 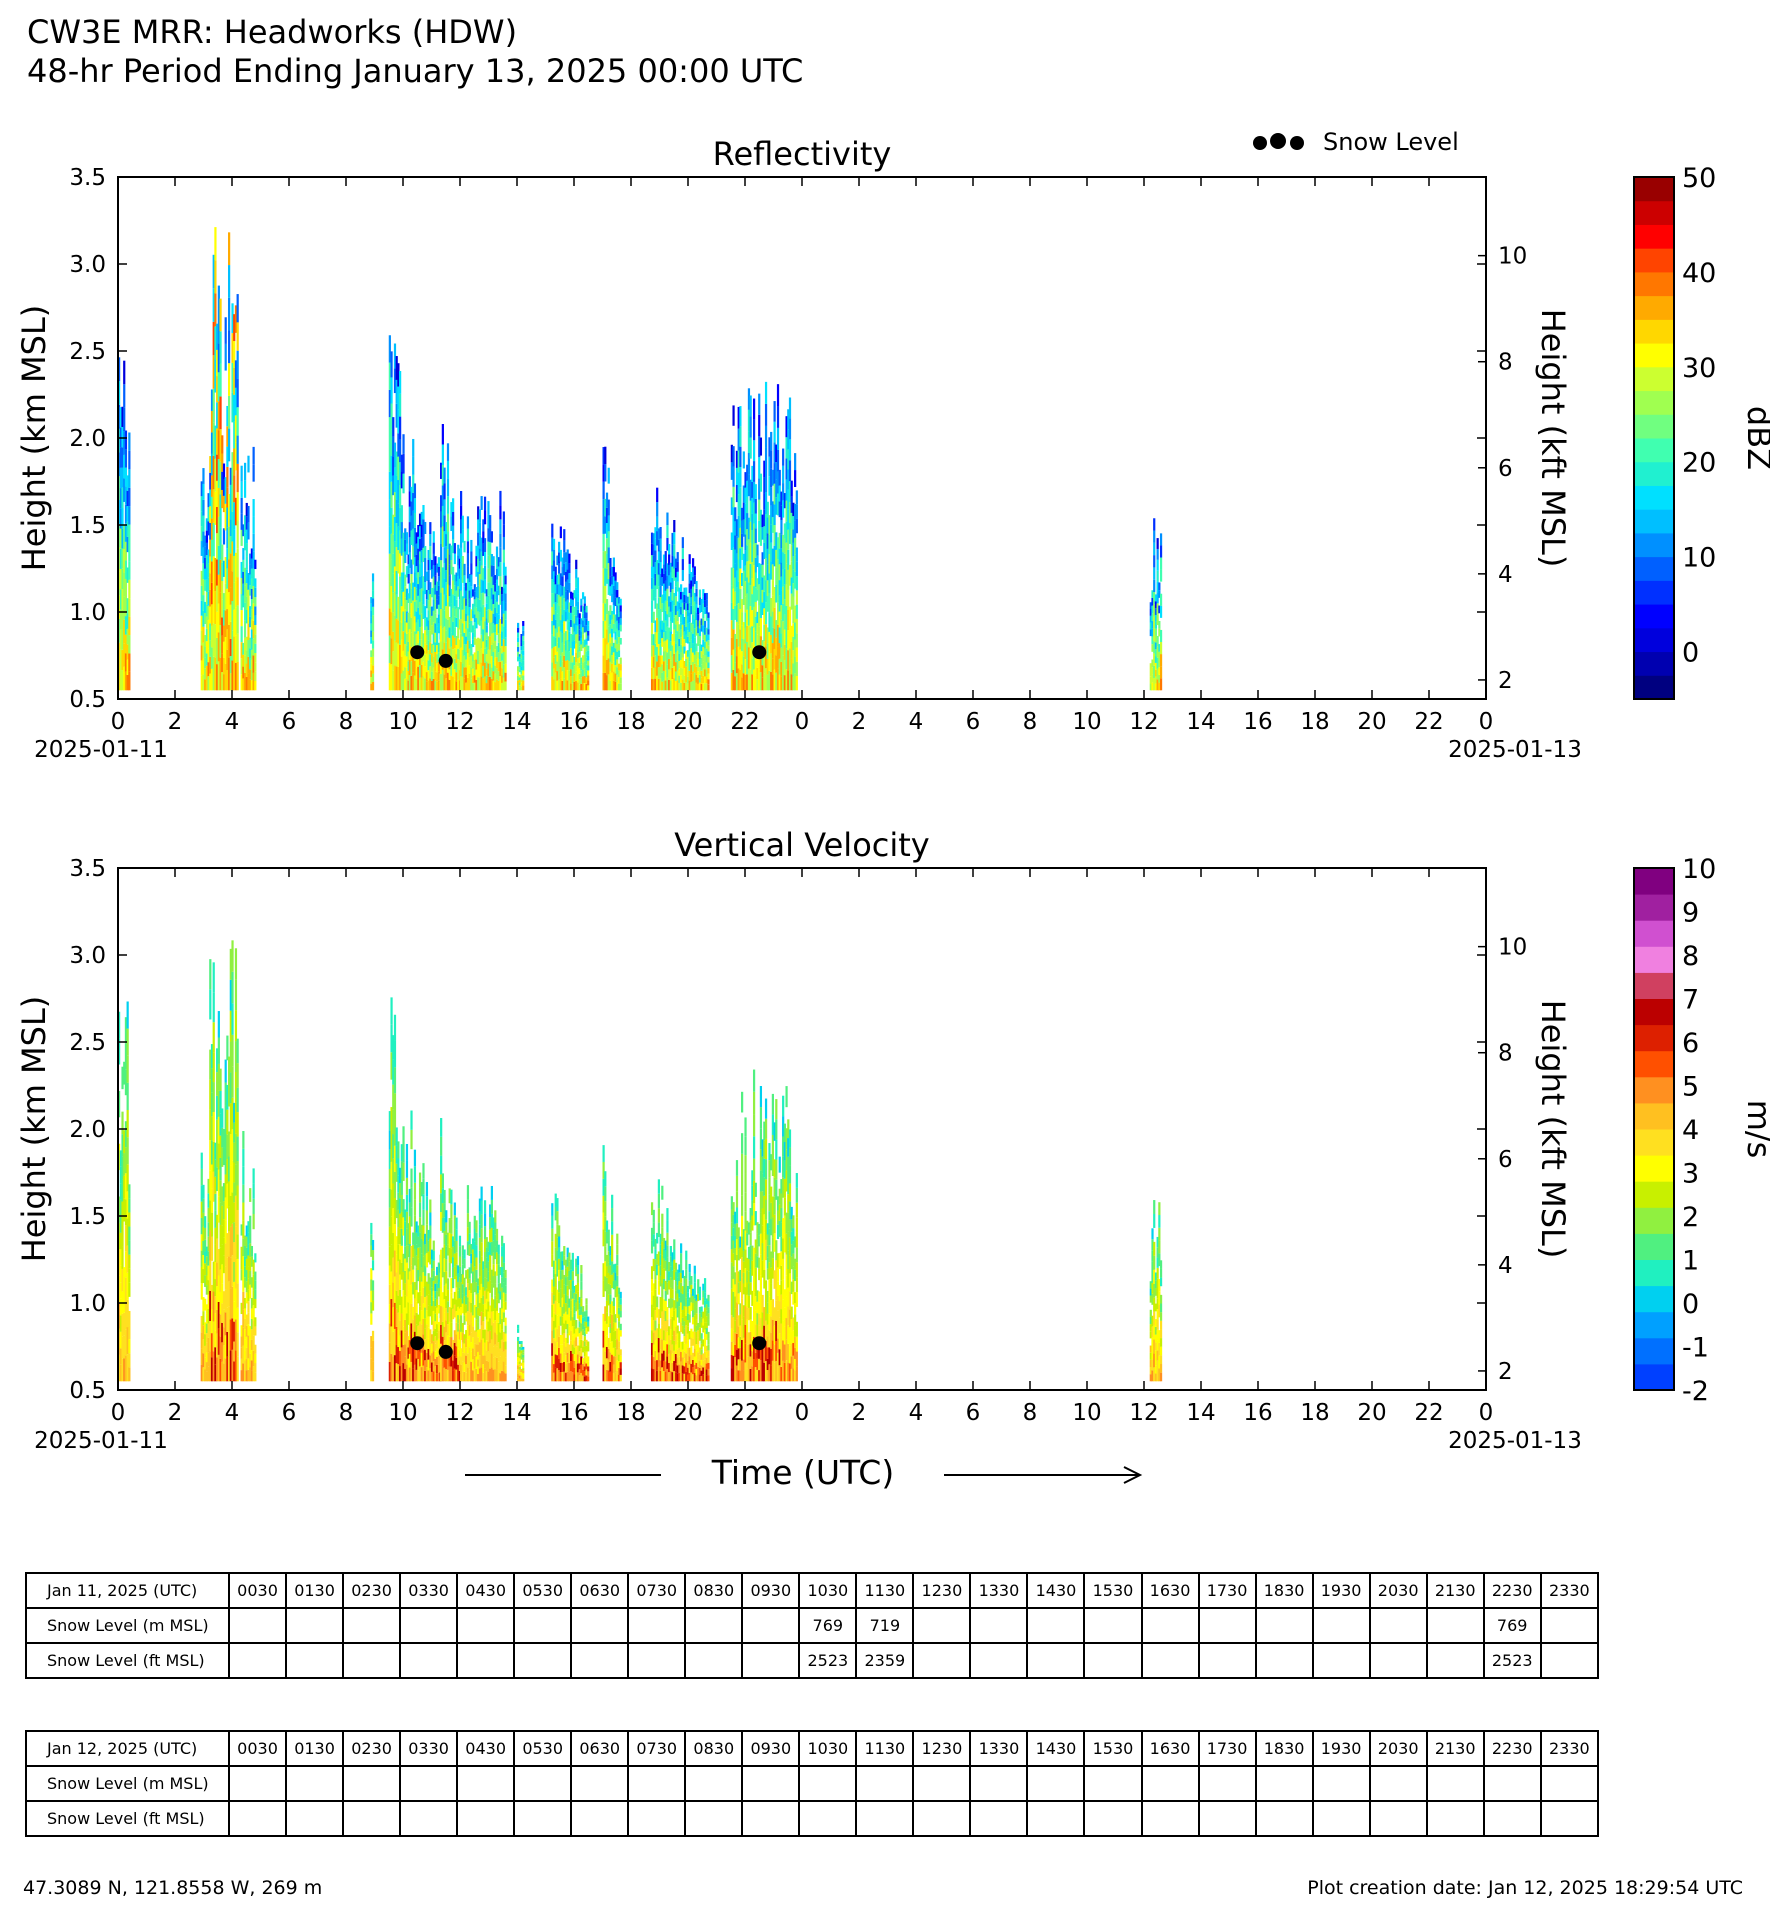 I want to click on table-cell: 0230, so click(x=372, y=1590).